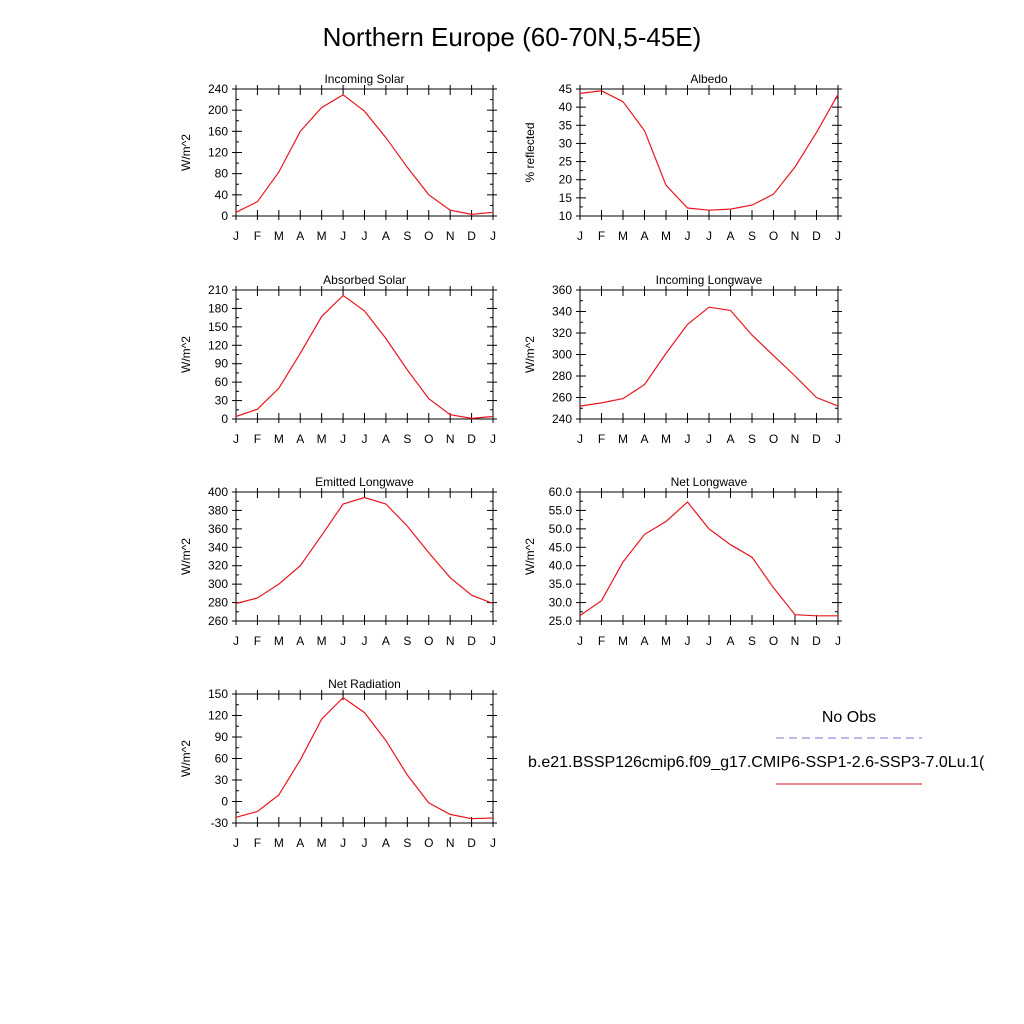  Describe the element at coordinates (709, 482) in the screenshot. I see `net-longwave-title: Net Longwave` at that location.